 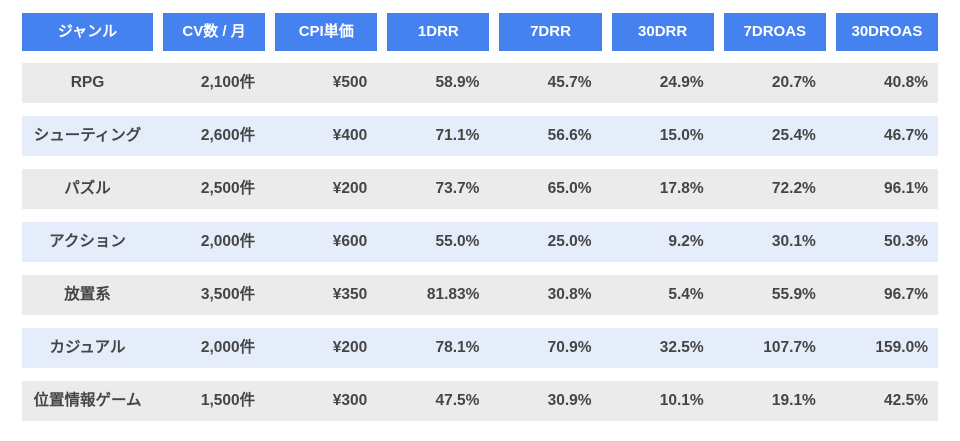 What do you see at coordinates (793, 135) in the screenshot?
I see `droas7-cell: 25.4%` at bounding box center [793, 135].